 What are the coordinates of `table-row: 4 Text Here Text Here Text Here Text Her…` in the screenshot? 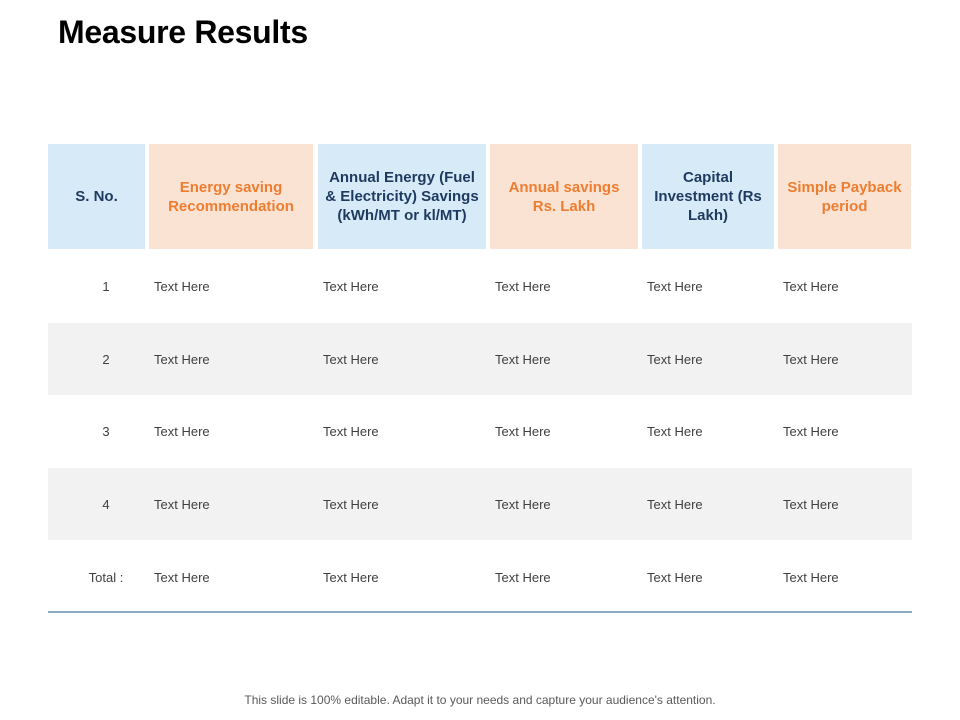 It's located at (480, 504).